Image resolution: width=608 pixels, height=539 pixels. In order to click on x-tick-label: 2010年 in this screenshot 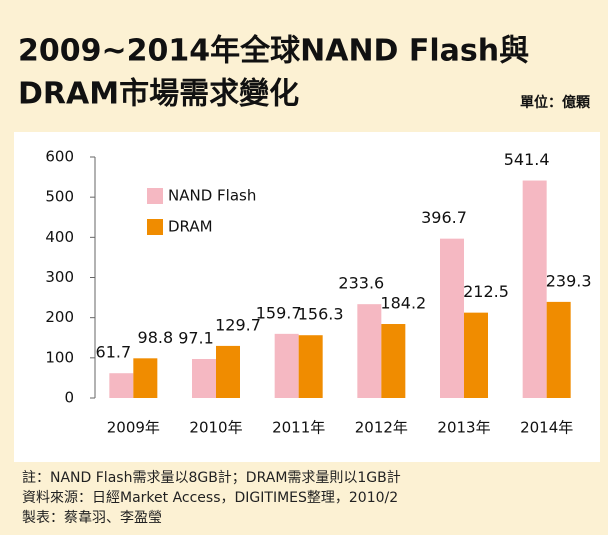, I will do `click(215, 428)`.